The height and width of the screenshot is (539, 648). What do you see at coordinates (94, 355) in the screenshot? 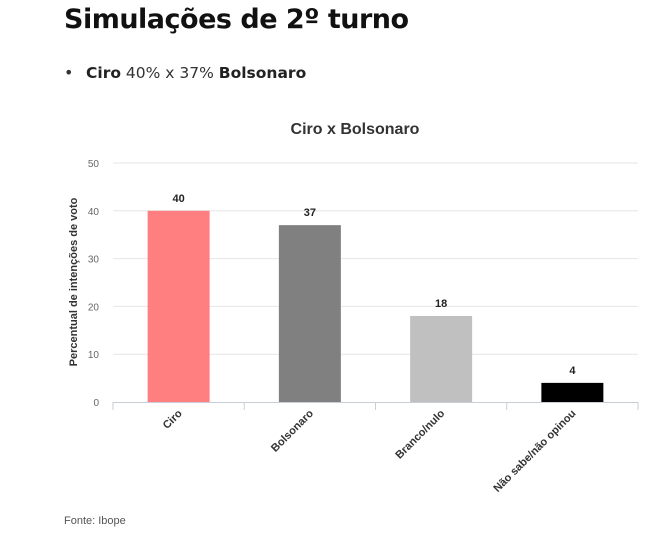
I see `y-tick-label: 10` at bounding box center [94, 355].